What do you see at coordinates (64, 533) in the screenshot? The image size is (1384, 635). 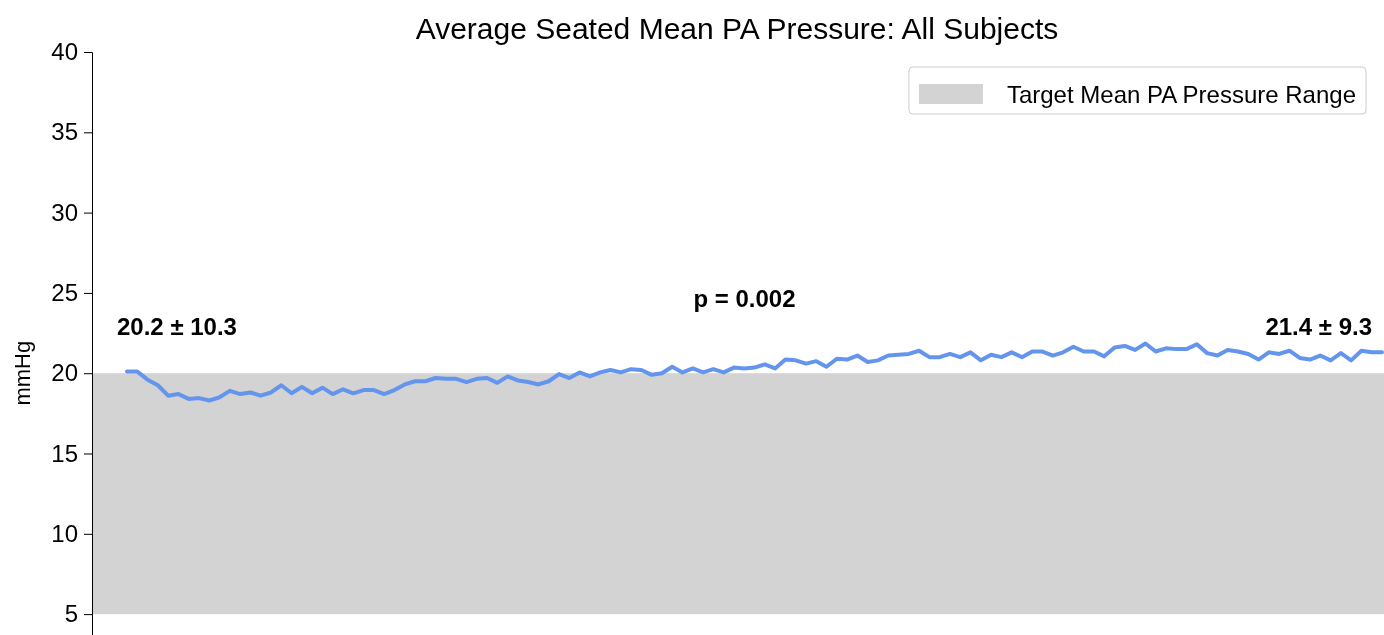 I see `y-tick-label: 10` at bounding box center [64, 533].